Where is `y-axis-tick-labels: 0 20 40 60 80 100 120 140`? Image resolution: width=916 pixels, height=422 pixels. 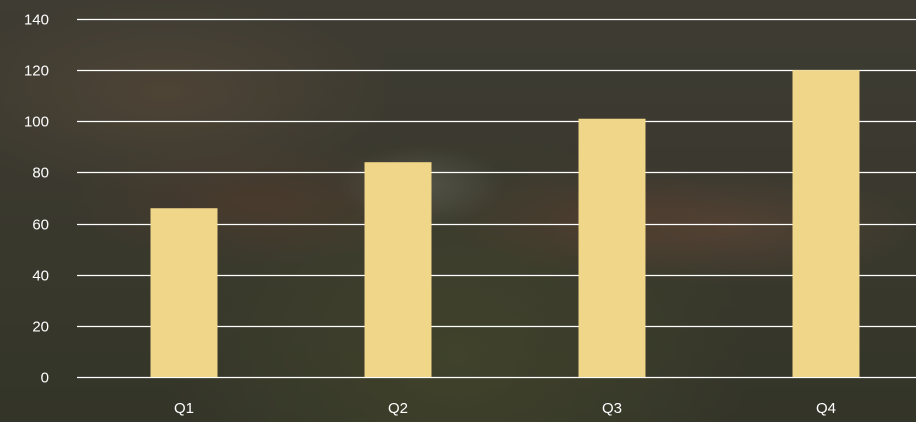
y-axis-tick-labels: 0 20 40 60 80 100 120 140 is located at coordinates (36, 199).